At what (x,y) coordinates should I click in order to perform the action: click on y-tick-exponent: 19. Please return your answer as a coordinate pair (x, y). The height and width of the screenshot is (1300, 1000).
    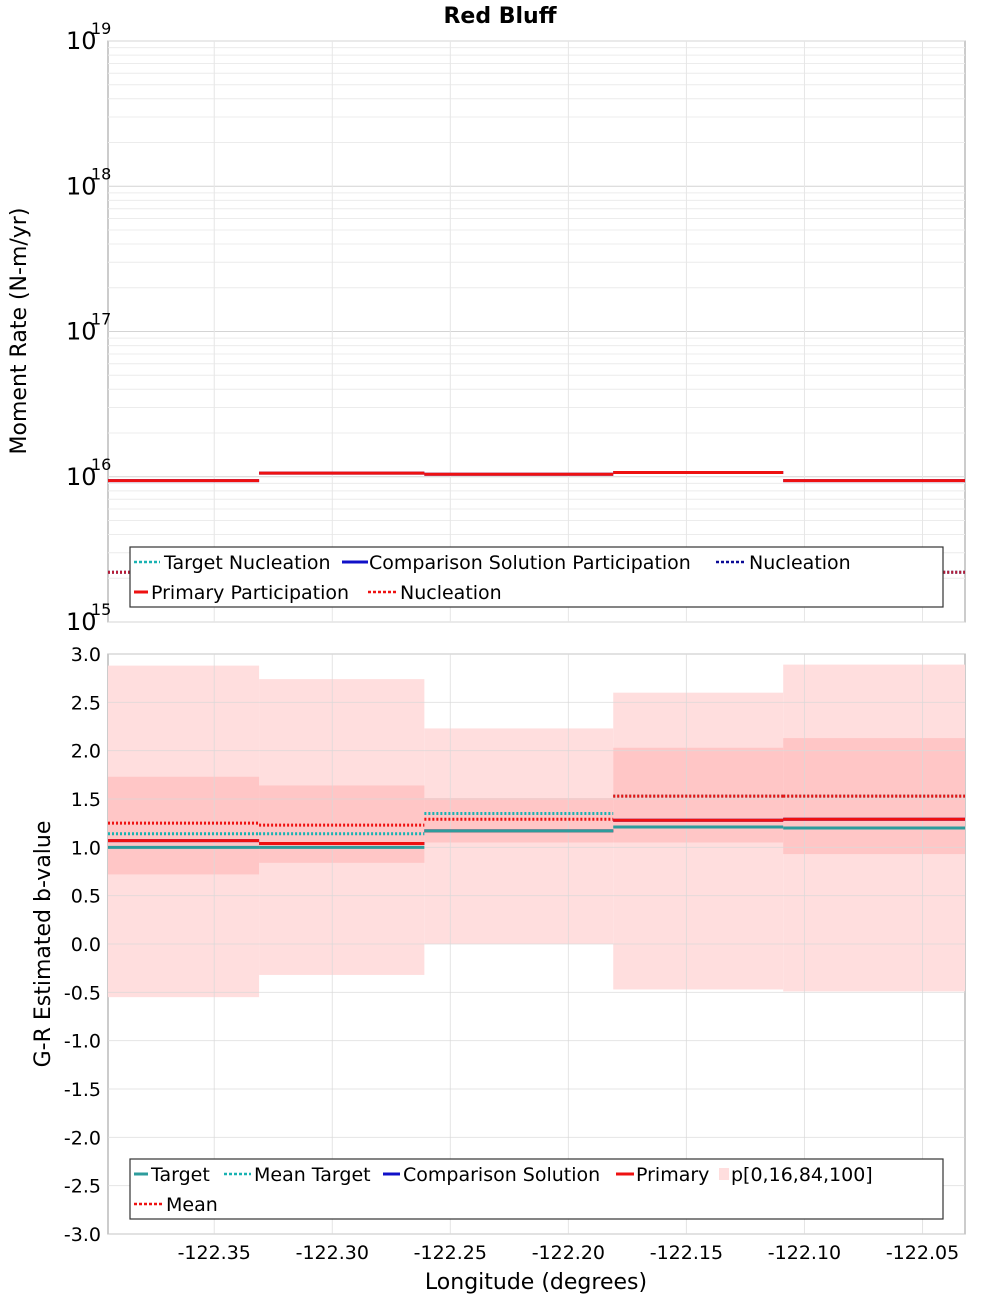
    Looking at the image, I should click on (101, 28).